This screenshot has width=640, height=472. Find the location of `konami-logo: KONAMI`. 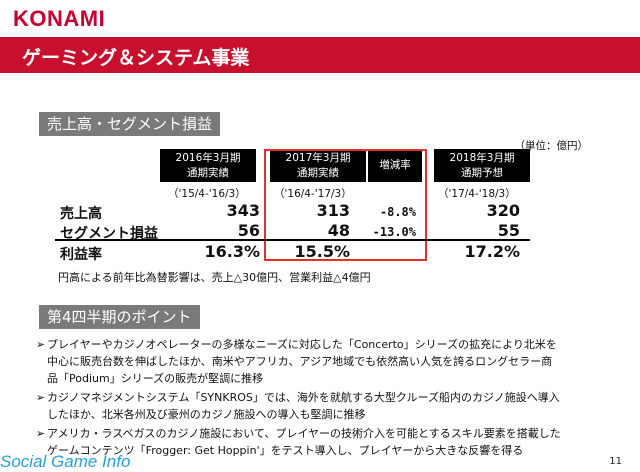

konami-logo: KONAMI is located at coordinates (59, 18).